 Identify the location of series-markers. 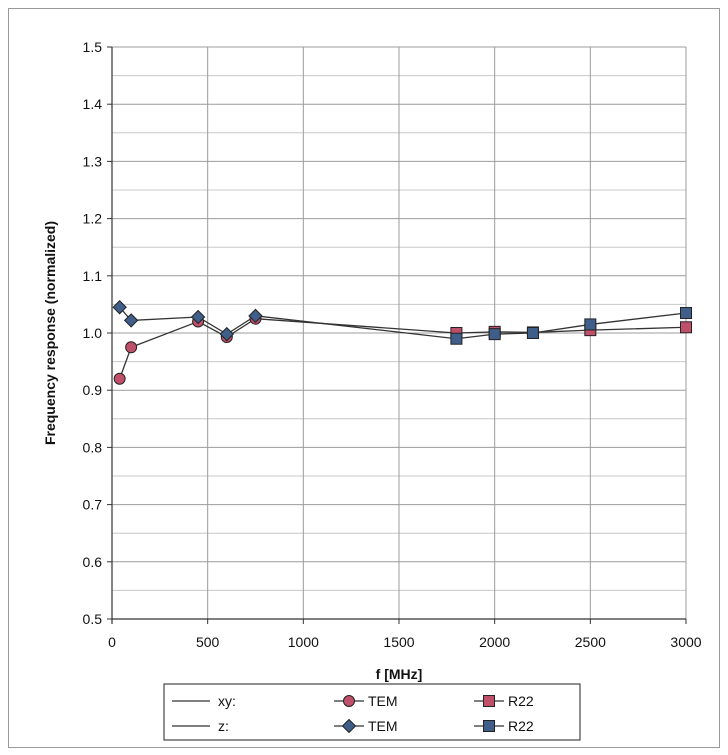
(402, 342).